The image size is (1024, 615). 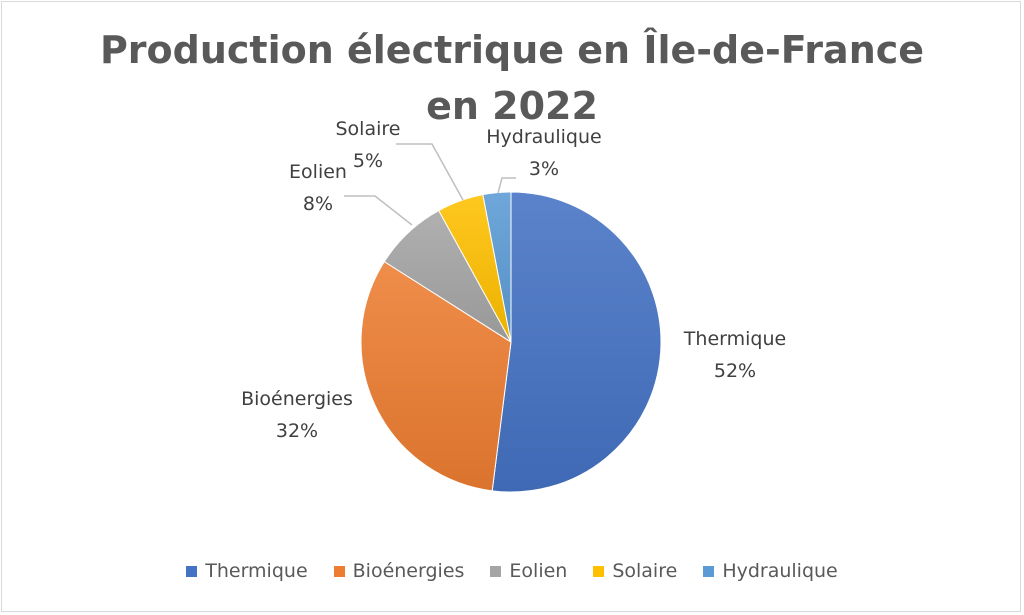 I want to click on legend-label: Thermique, so click(x=256, y=571).